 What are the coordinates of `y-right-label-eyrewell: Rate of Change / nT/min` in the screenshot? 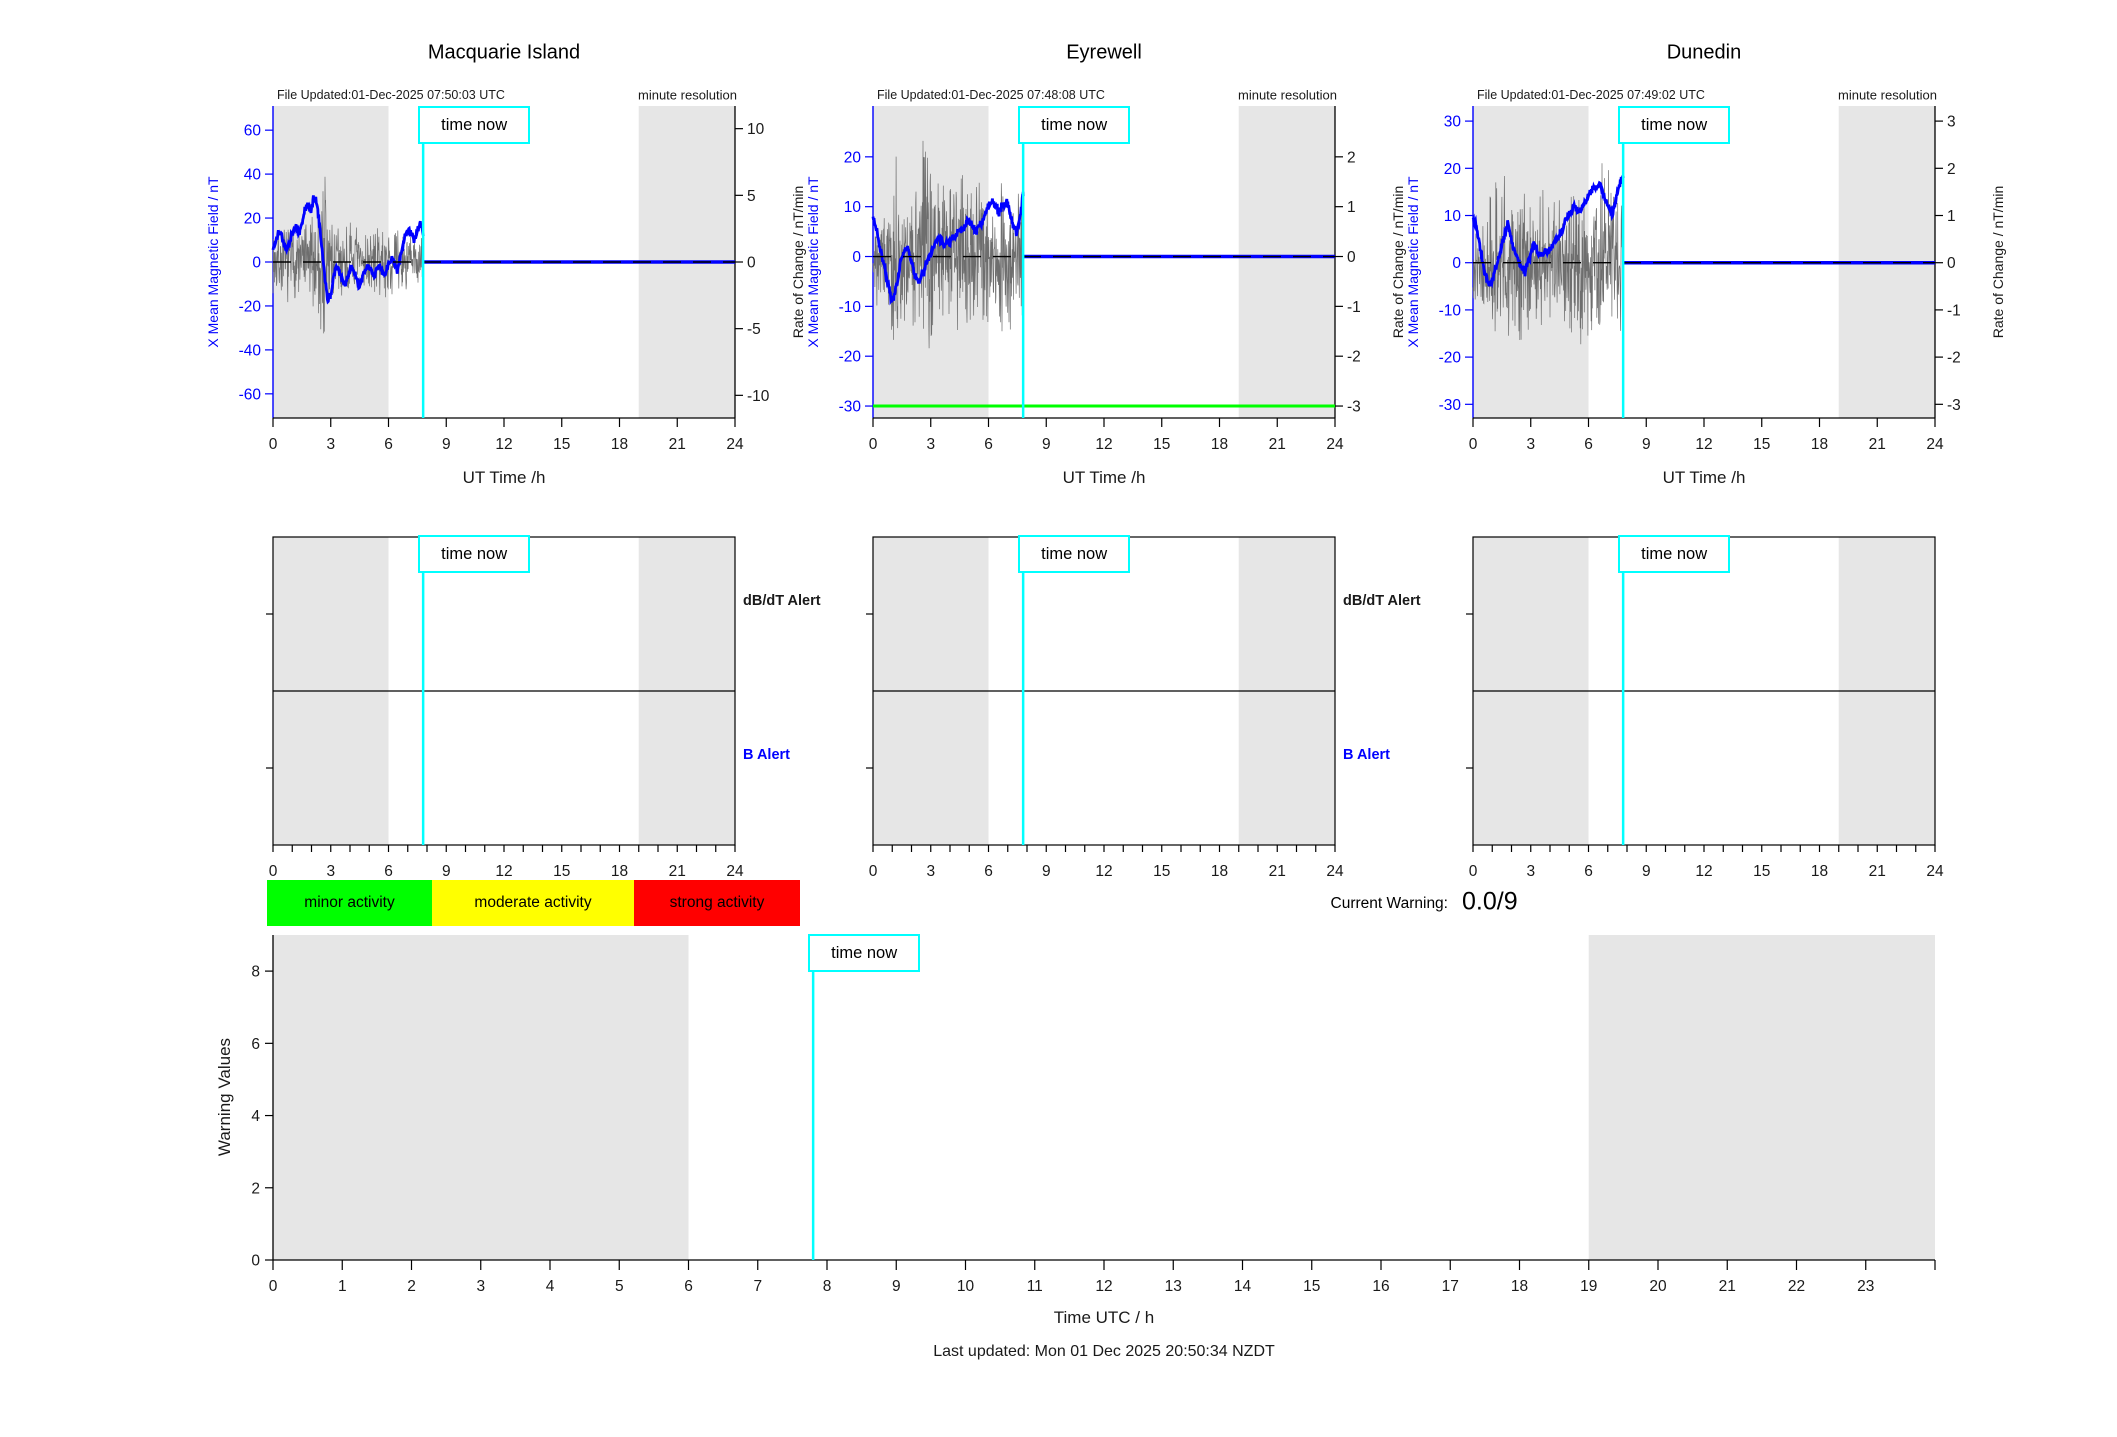 It's located at (1398, 262).